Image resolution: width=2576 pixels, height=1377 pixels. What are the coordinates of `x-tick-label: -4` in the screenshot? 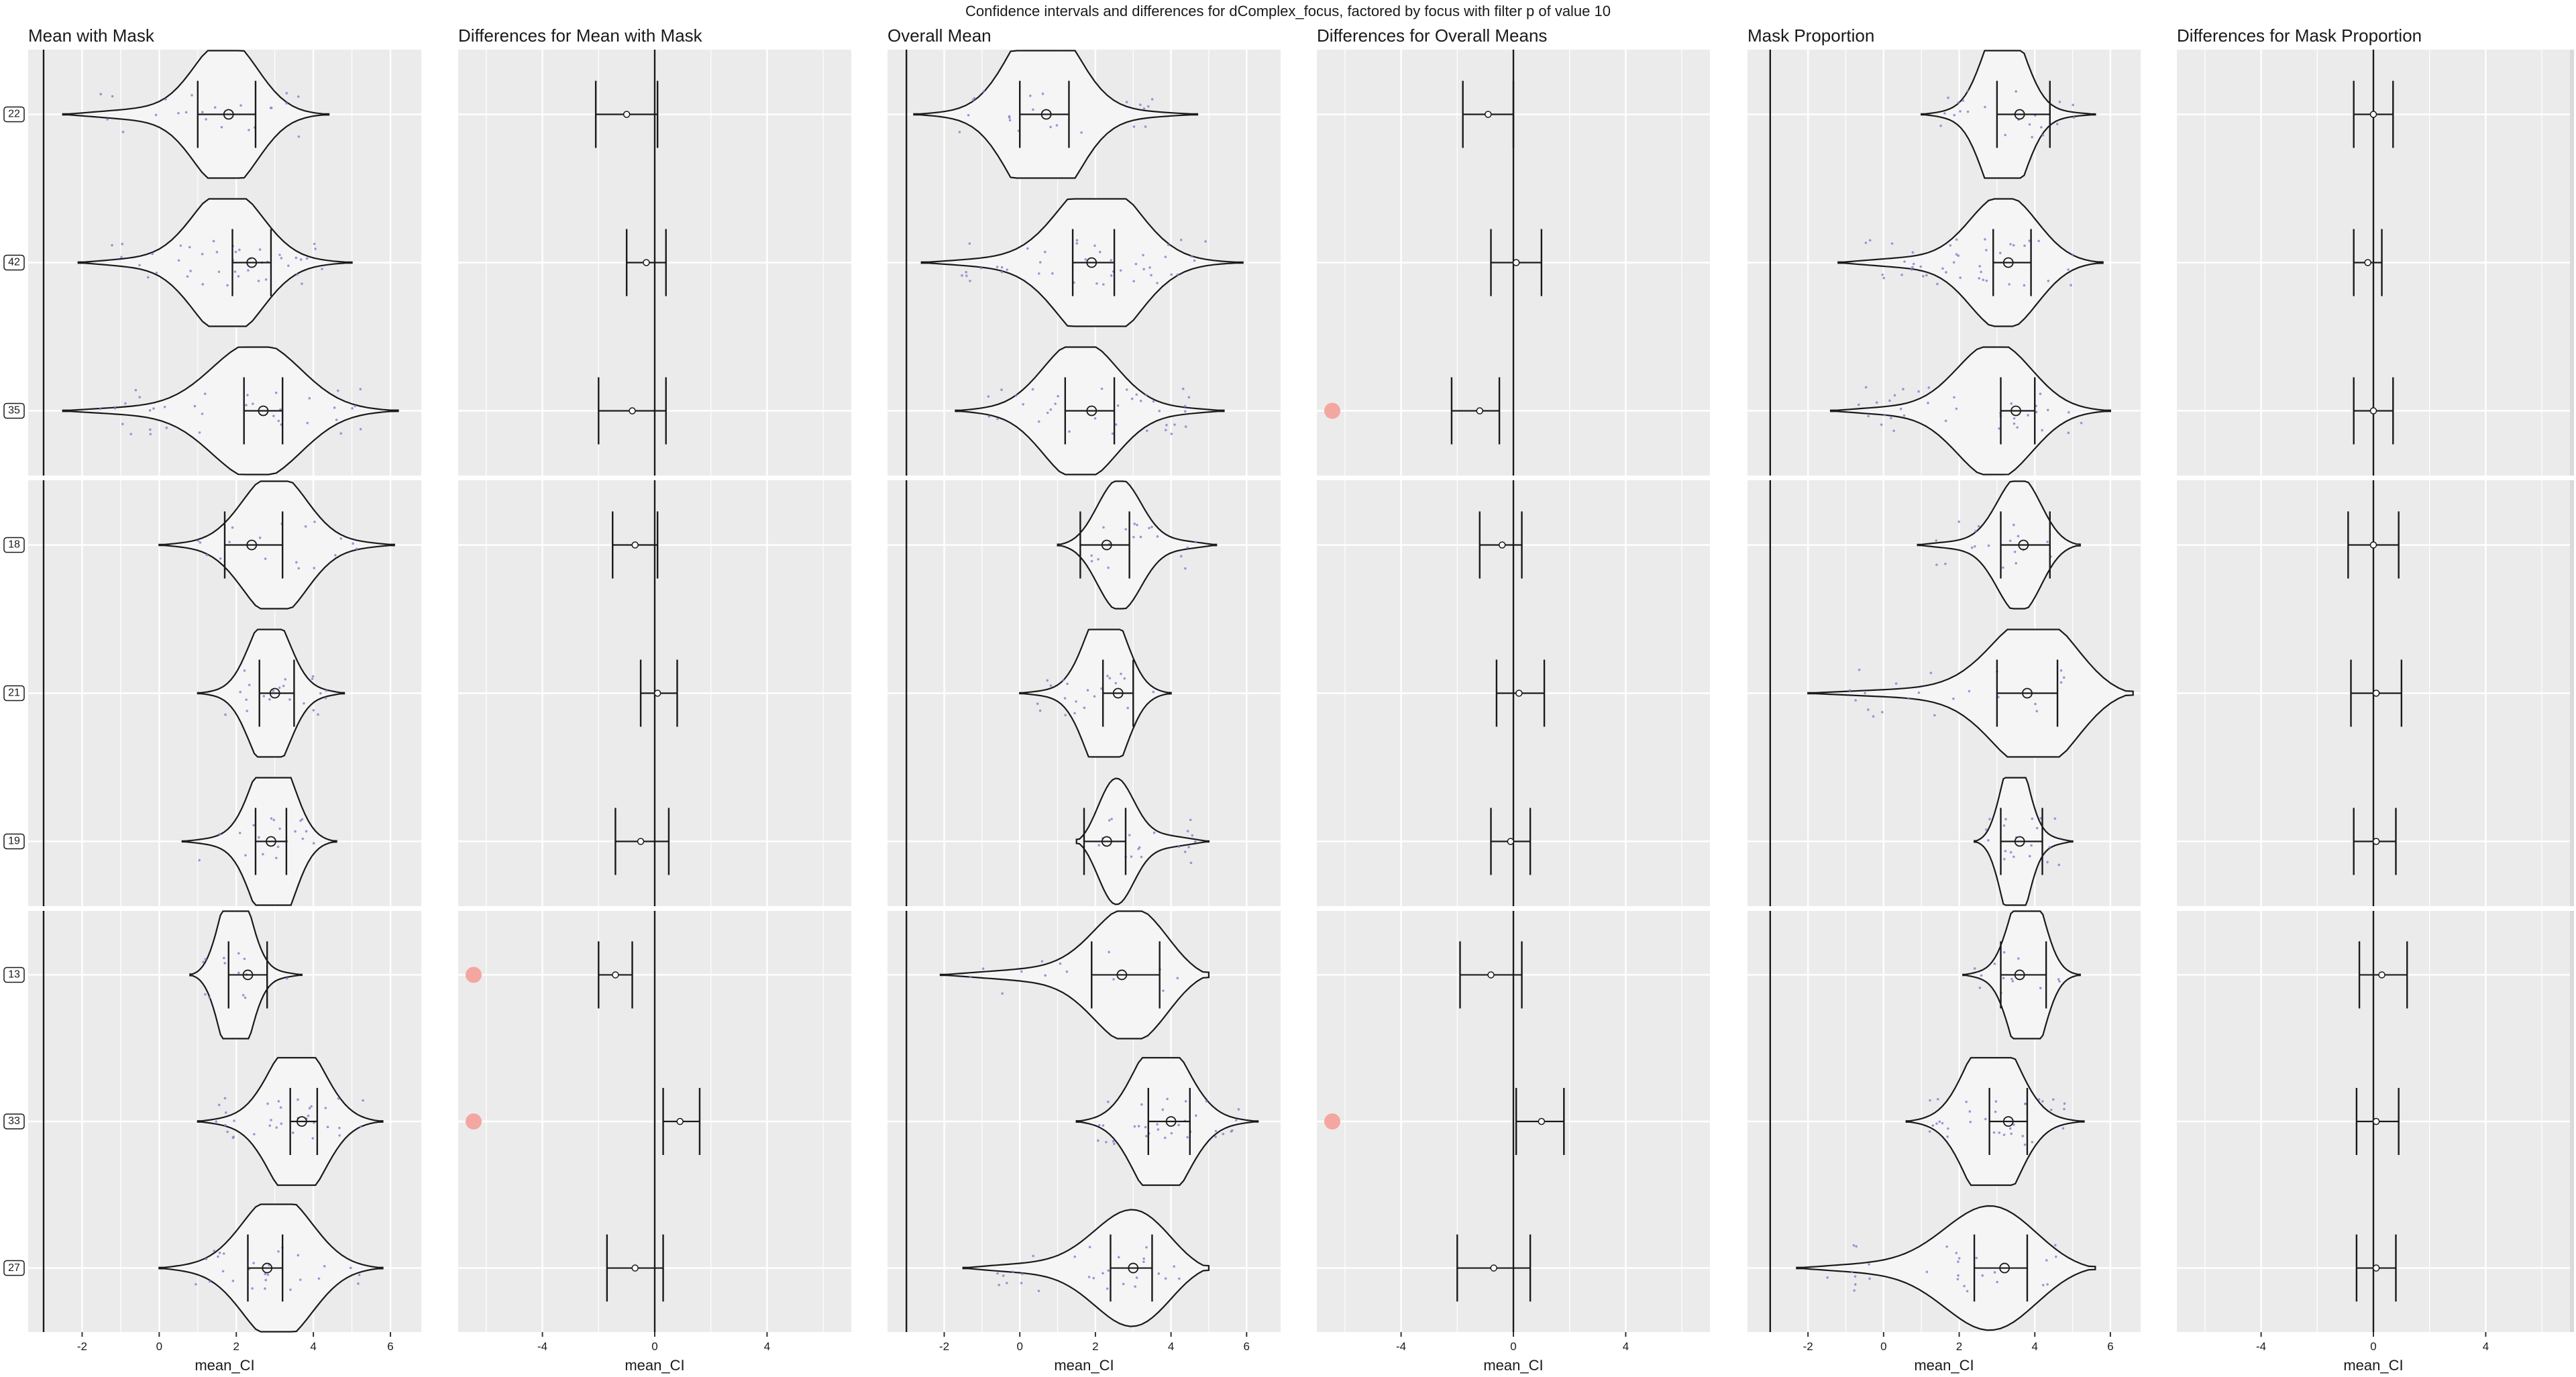 It's located at (2261, 1346).